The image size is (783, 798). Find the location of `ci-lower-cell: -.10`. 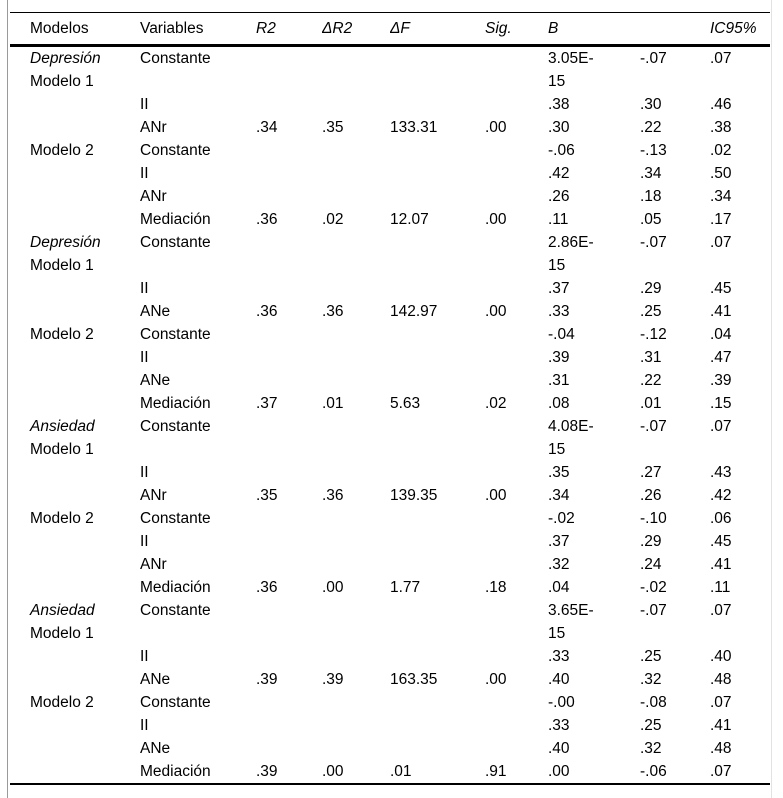

ci-lower-cell: -.10 is located at coordinates (653, 518).